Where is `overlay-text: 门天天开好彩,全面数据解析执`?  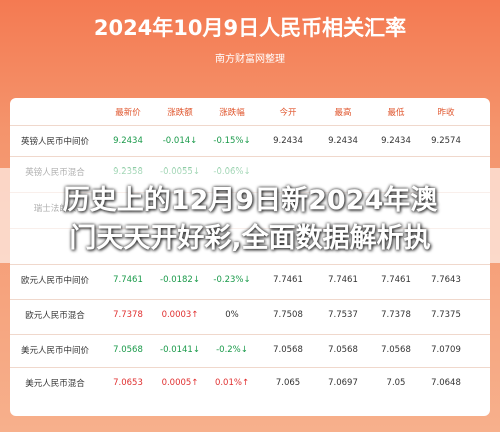
overlay-text: 门天天开好彩,全面数据解析执 is located at coordinates (250, 238).